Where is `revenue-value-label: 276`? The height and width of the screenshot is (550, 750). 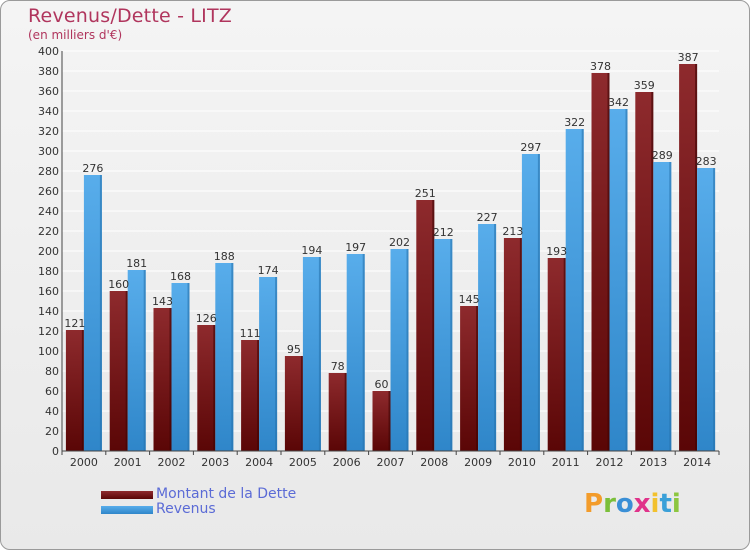 revenue-value-label: 276 is located at coordinates (92, 168).